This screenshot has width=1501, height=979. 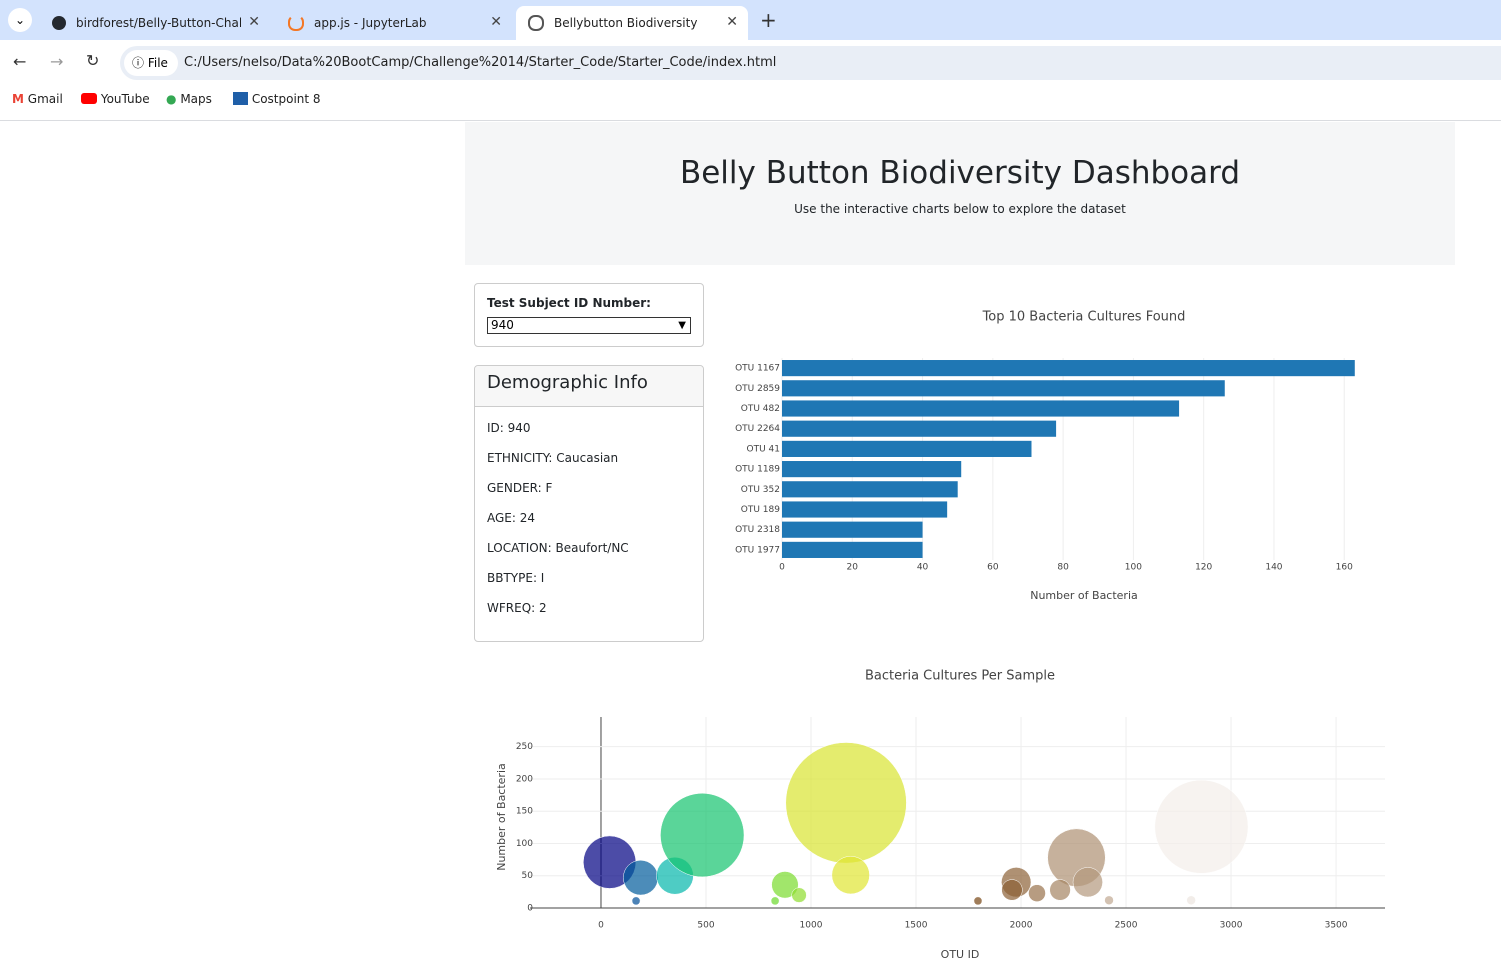 I want to click on card-header, so click(x=589, y=386).